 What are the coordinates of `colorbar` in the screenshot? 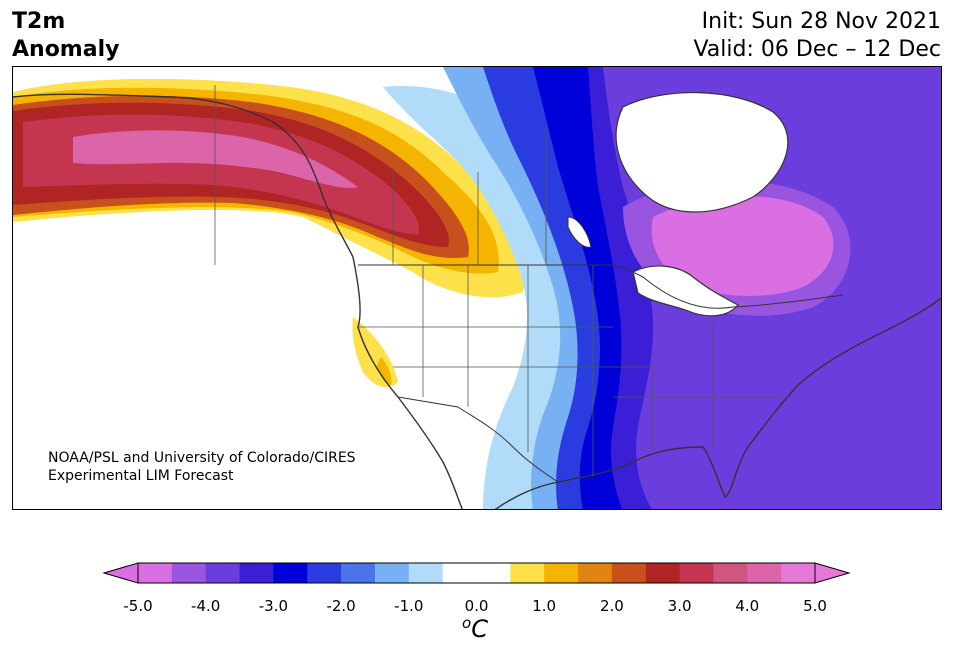 It's located at (476, 573).